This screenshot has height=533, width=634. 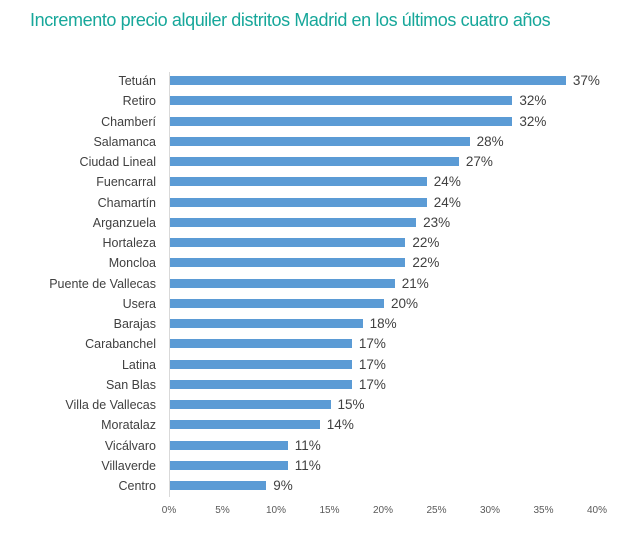 I want to click on category-label: Hortaleza, so click(x=129, y=243).